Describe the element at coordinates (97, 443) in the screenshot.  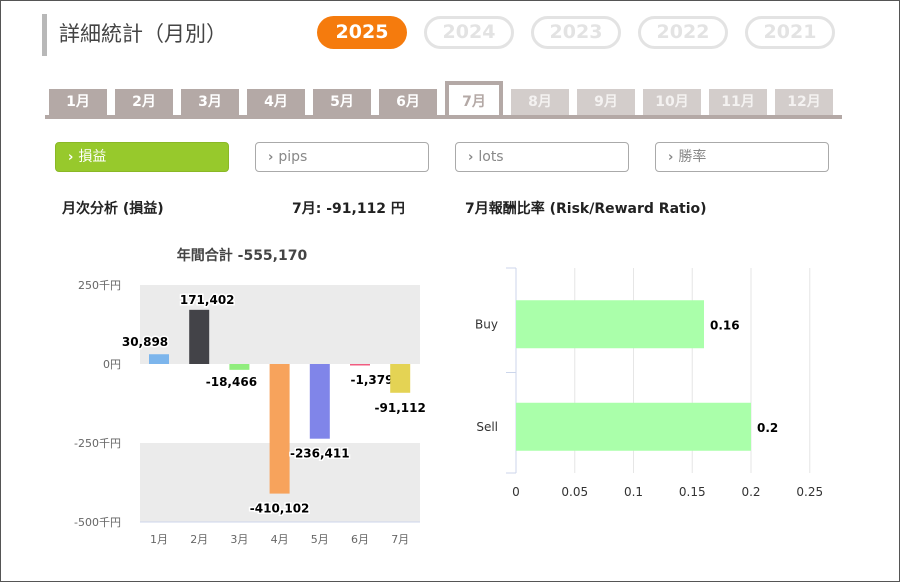
I see `y-tick-label: -250千円` at that location.